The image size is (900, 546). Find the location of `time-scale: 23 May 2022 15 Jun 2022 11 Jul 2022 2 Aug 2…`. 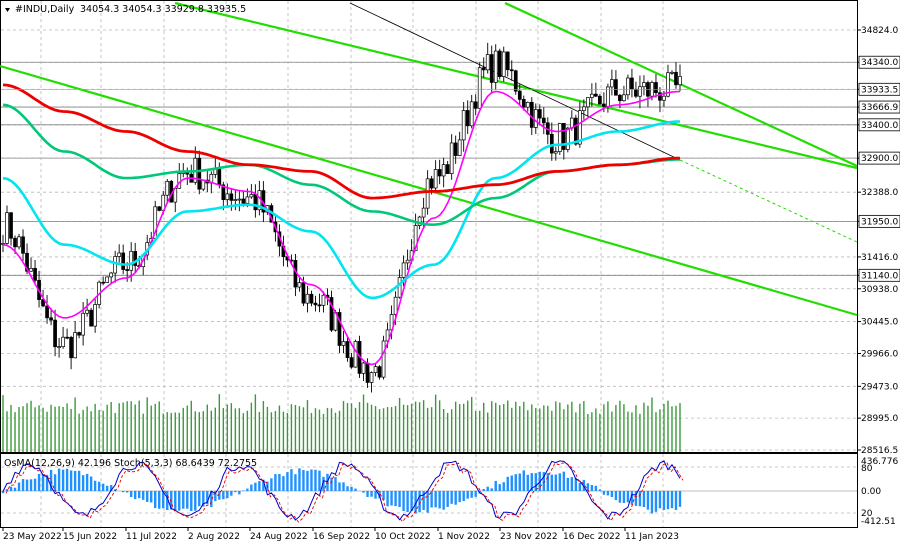

time-scale: 23 May 2022 15 Jun 2022 11 Jul 2022 2 Aug 2… is located at coordinates (340, 534).